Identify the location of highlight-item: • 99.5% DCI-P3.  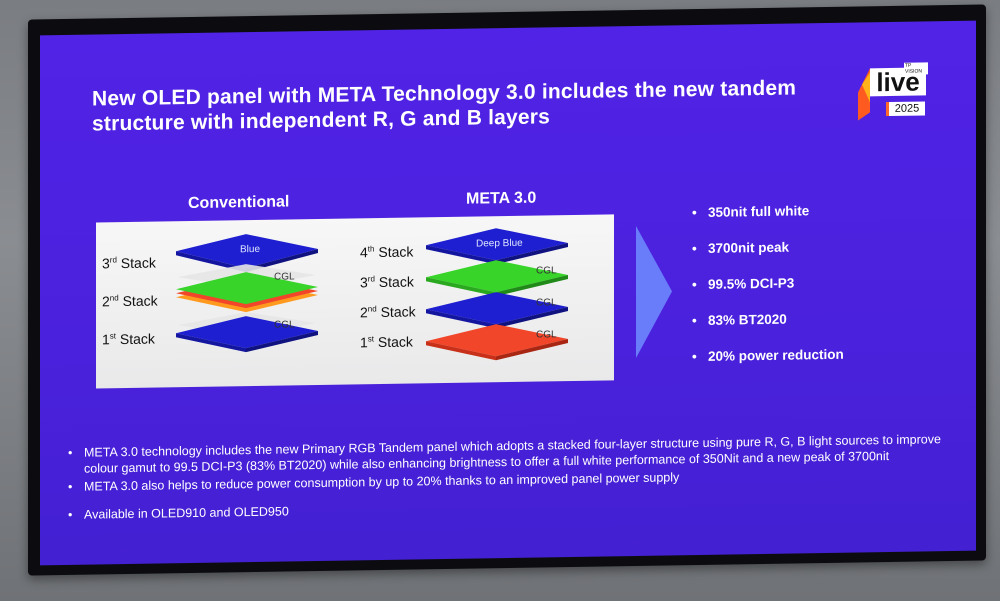
(743, 284).